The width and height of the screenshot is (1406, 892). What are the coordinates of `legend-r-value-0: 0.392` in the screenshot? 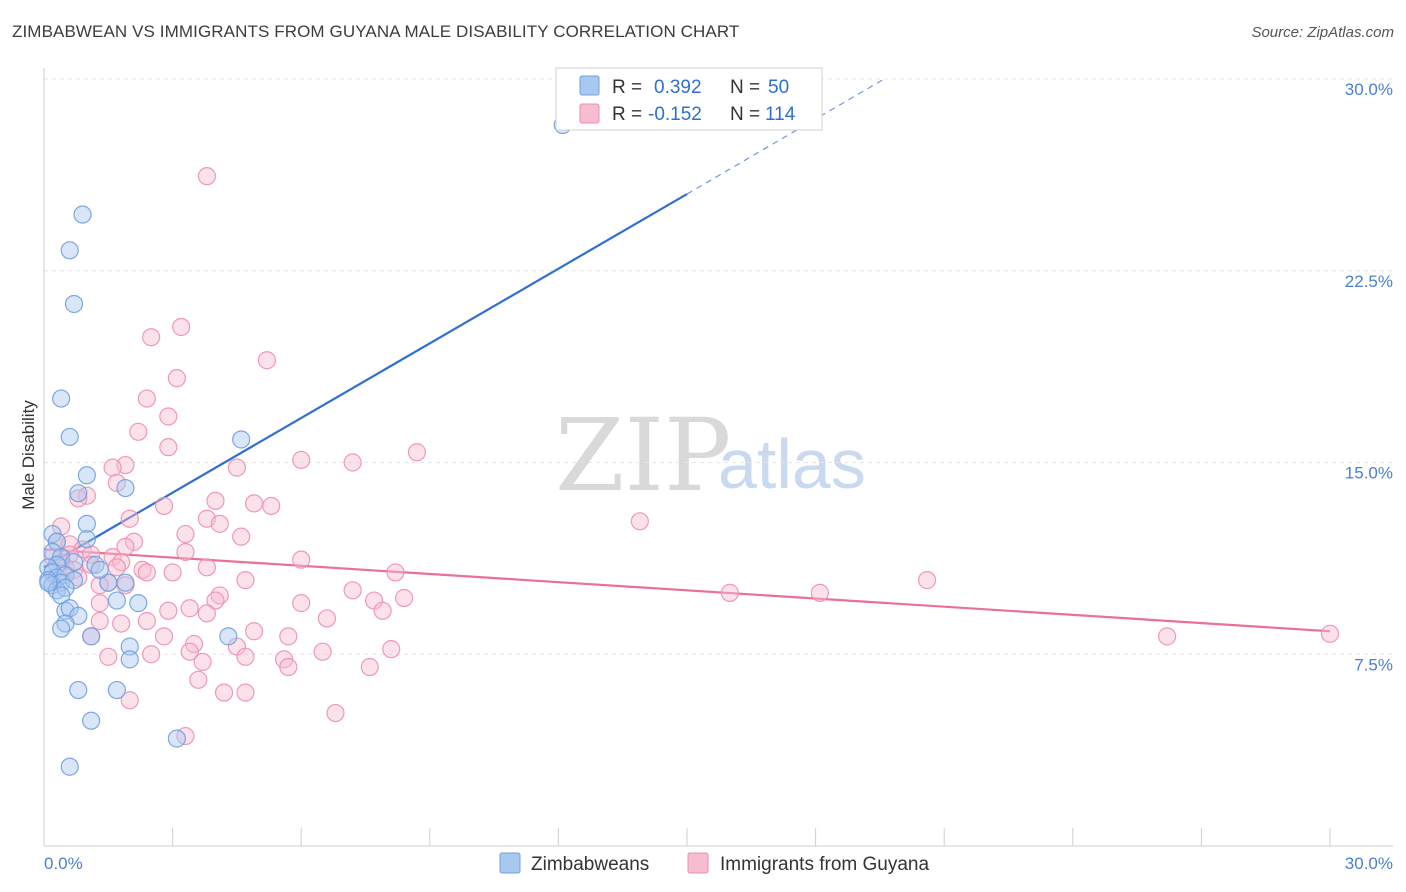 It's located at (678, 87).